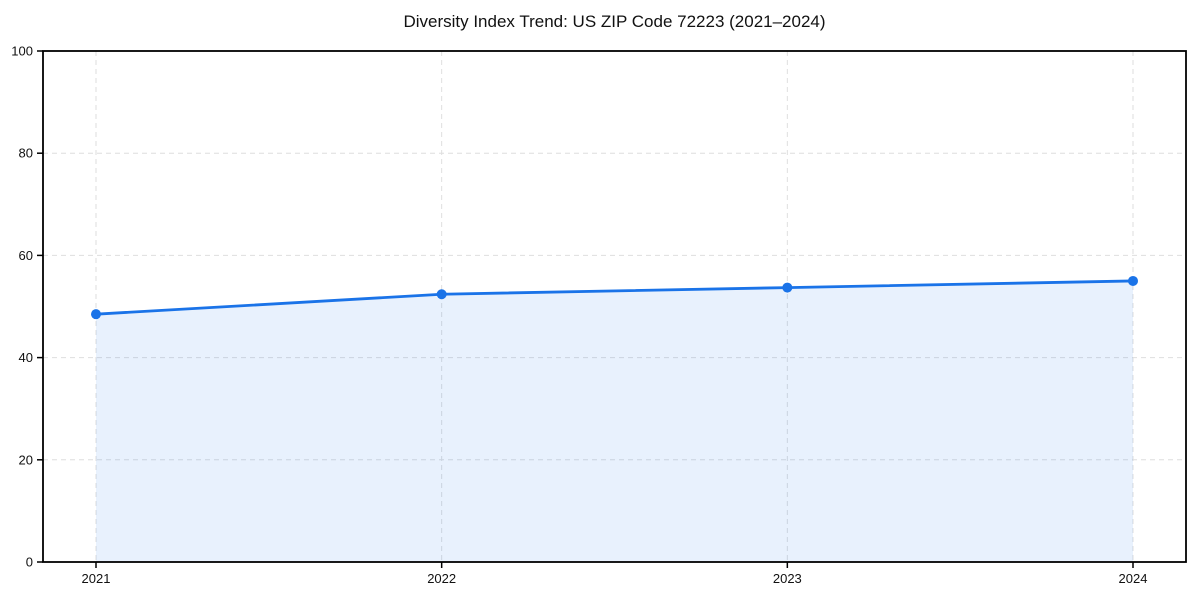 Image resolution: width=1200 pixels, height=600 pixels. Describe the element at coordinates (22, 51) in the screenshot. I see `y-tick-label: 100` at that location.